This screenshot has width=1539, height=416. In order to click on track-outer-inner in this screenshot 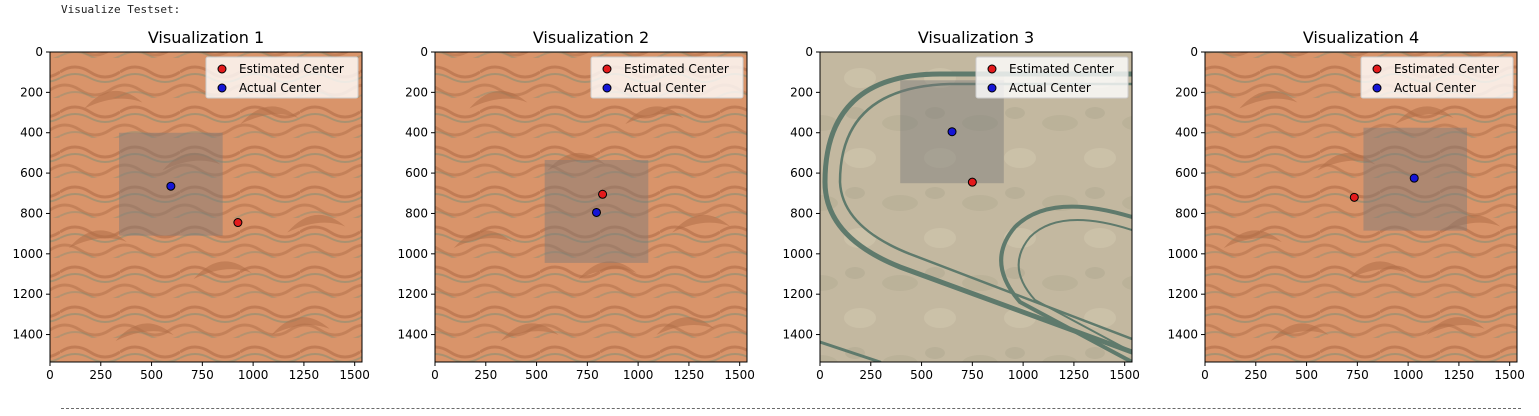, I will do `click(985, 211)`.